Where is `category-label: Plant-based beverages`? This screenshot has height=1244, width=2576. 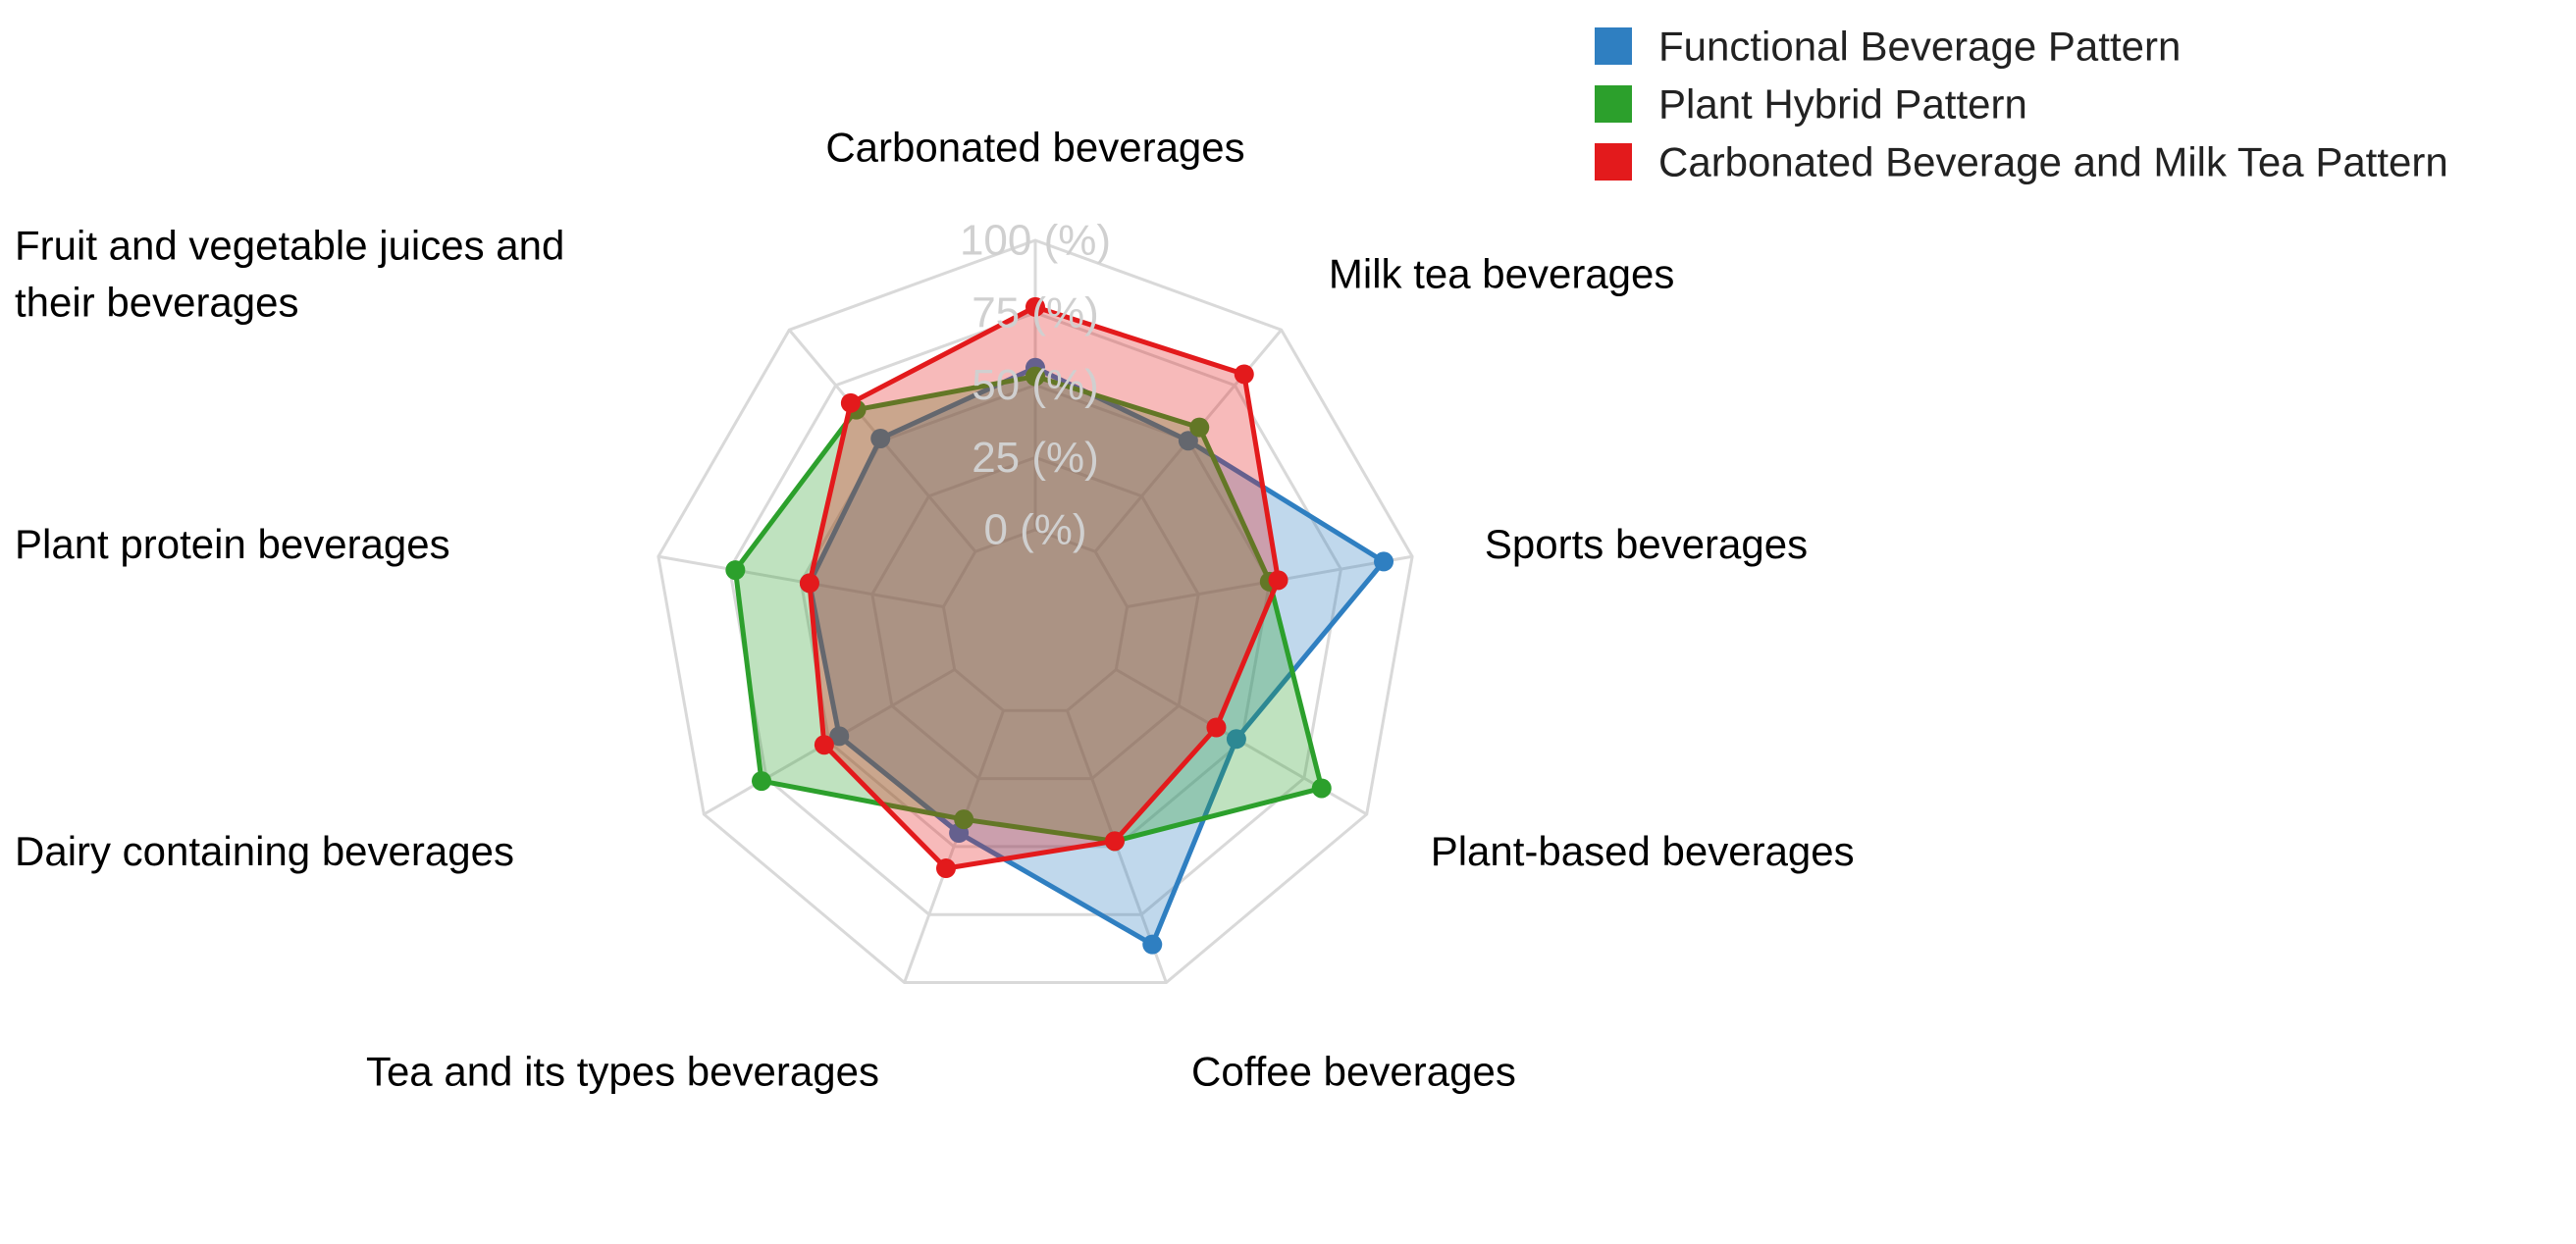 category-label: Plant-based beverages is located at coordinates (1643, 851).